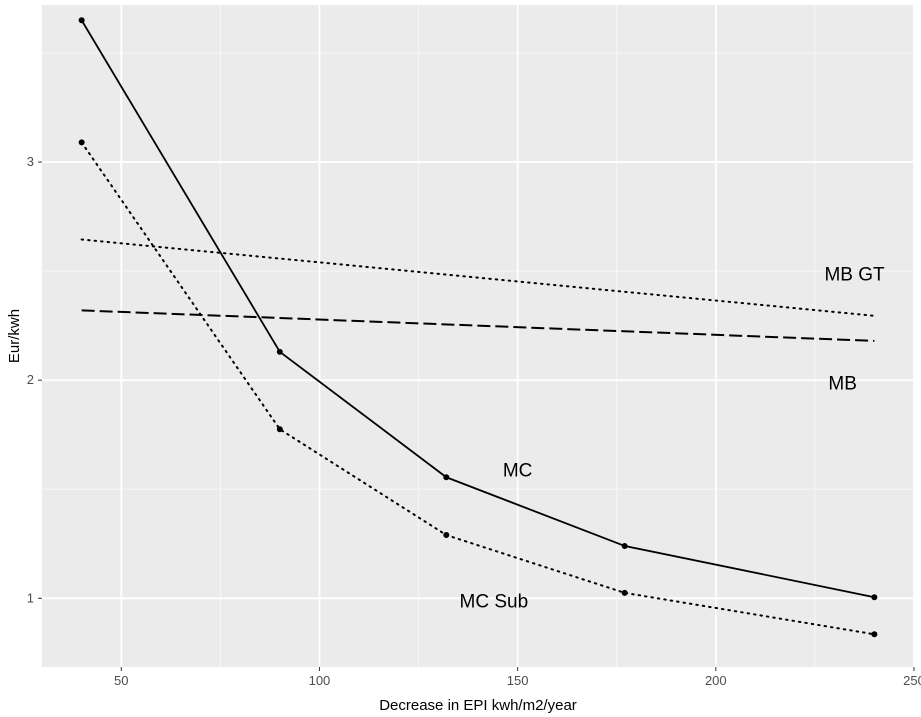 This screenshot has height=717, width=921. I want to click on x-tick-label: 200, so click(716, 680).